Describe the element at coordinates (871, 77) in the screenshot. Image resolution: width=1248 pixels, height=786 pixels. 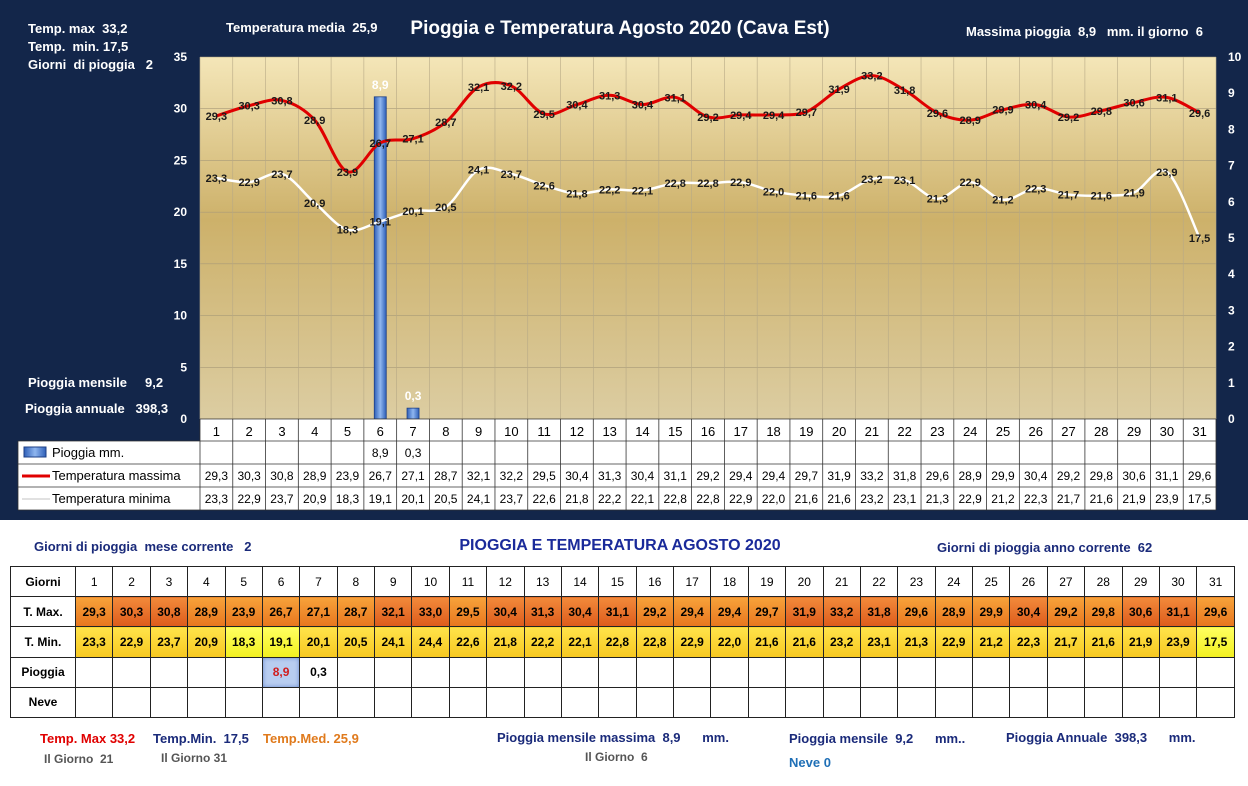
I see `tmax-data-label: 33,2` at that location.